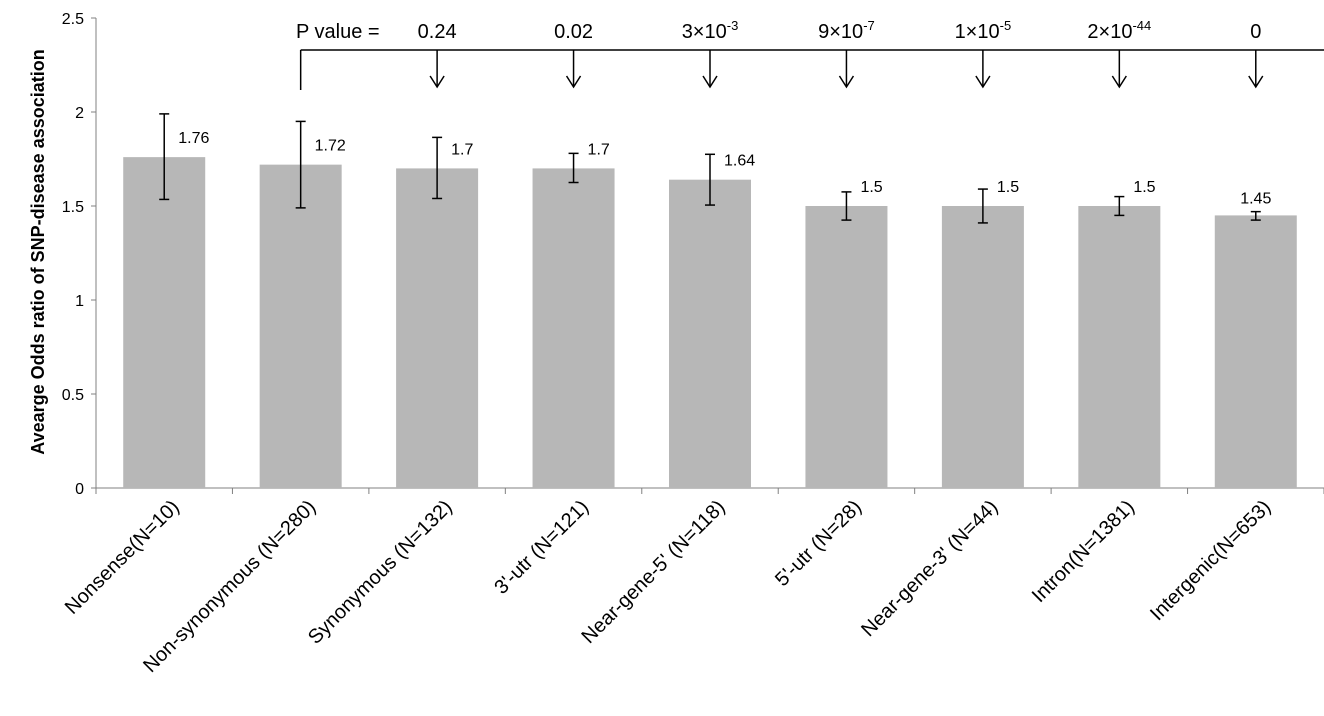 This screenshot has height=716, width=1324. What do you see at coordinates (380, 572) in the screenshot?
I see `category-label: Synonymous (N=132)` at bounding box center [380, 572].